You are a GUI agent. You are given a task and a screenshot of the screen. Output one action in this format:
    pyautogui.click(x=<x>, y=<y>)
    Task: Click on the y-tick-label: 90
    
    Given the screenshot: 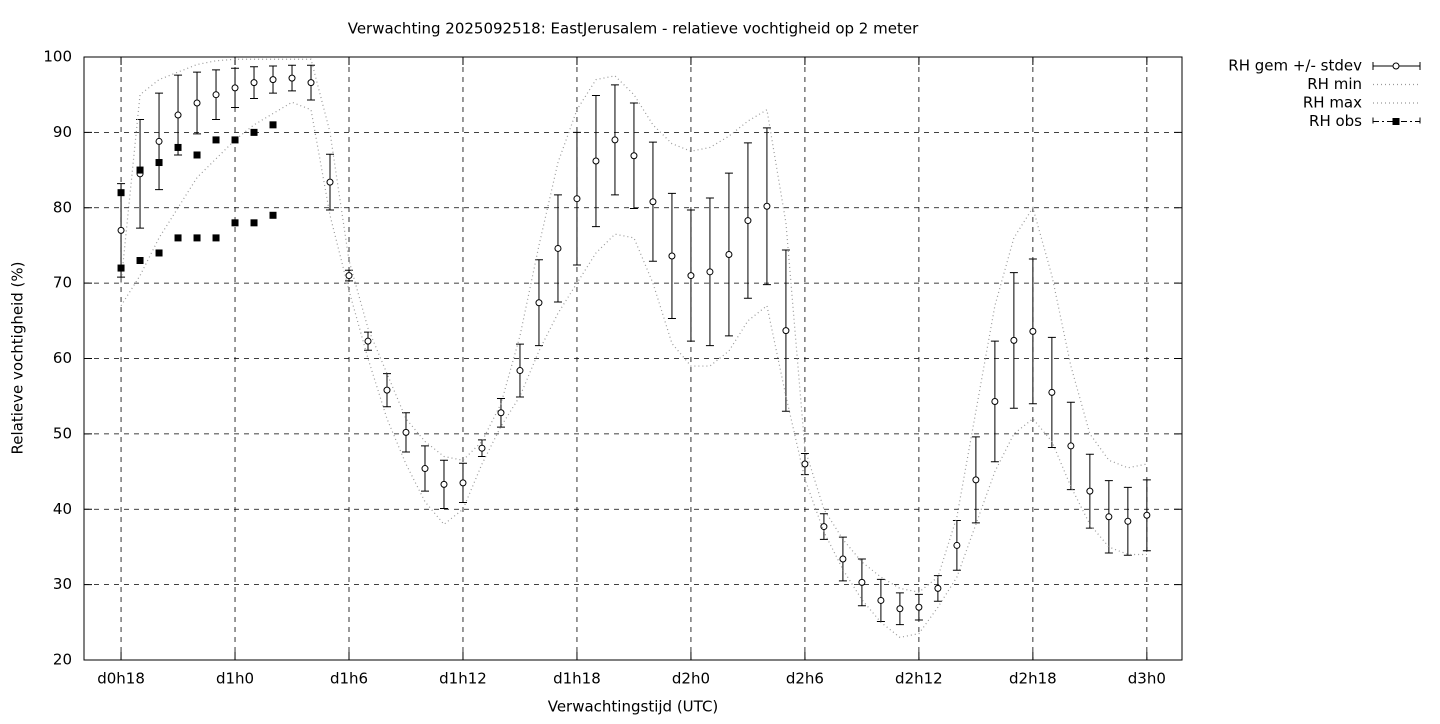 What is the action you would take?
    pyautogui.click(x=62, y=132)
    